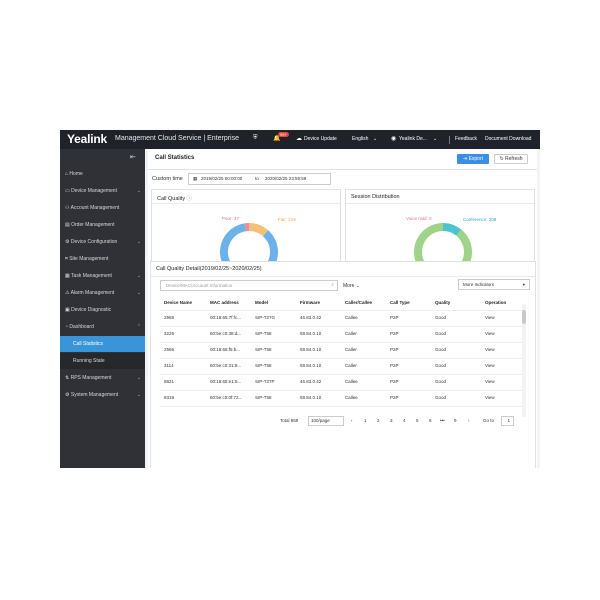 Image resolution: width=600 pixels, height=600 pixels. Describe the element at coordinates (430, 420) in the screenshot. I see `page-6-button: 6` at that location.